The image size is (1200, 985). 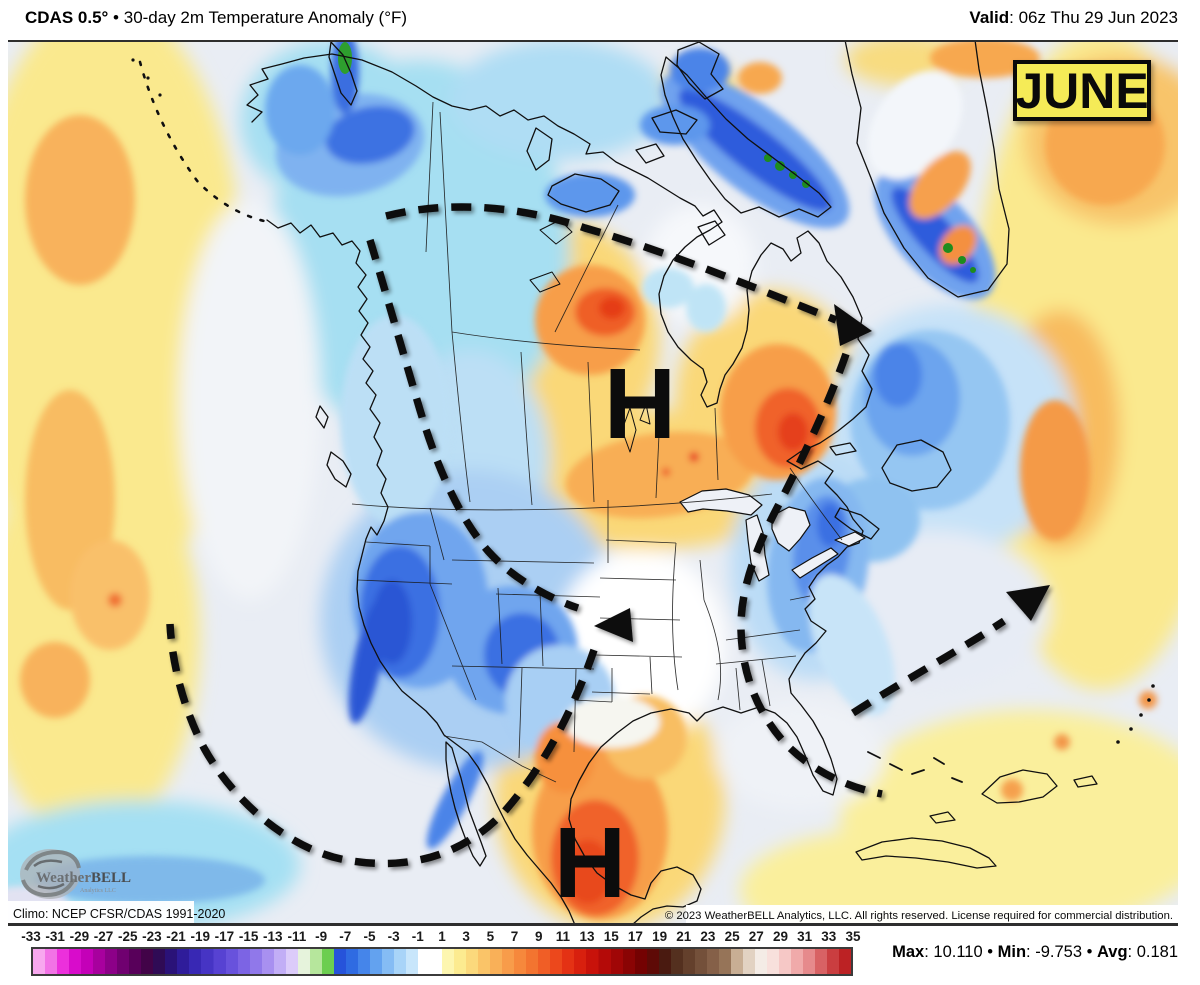 I want to click on valid-label: Valid, so click(x=989, y=17).